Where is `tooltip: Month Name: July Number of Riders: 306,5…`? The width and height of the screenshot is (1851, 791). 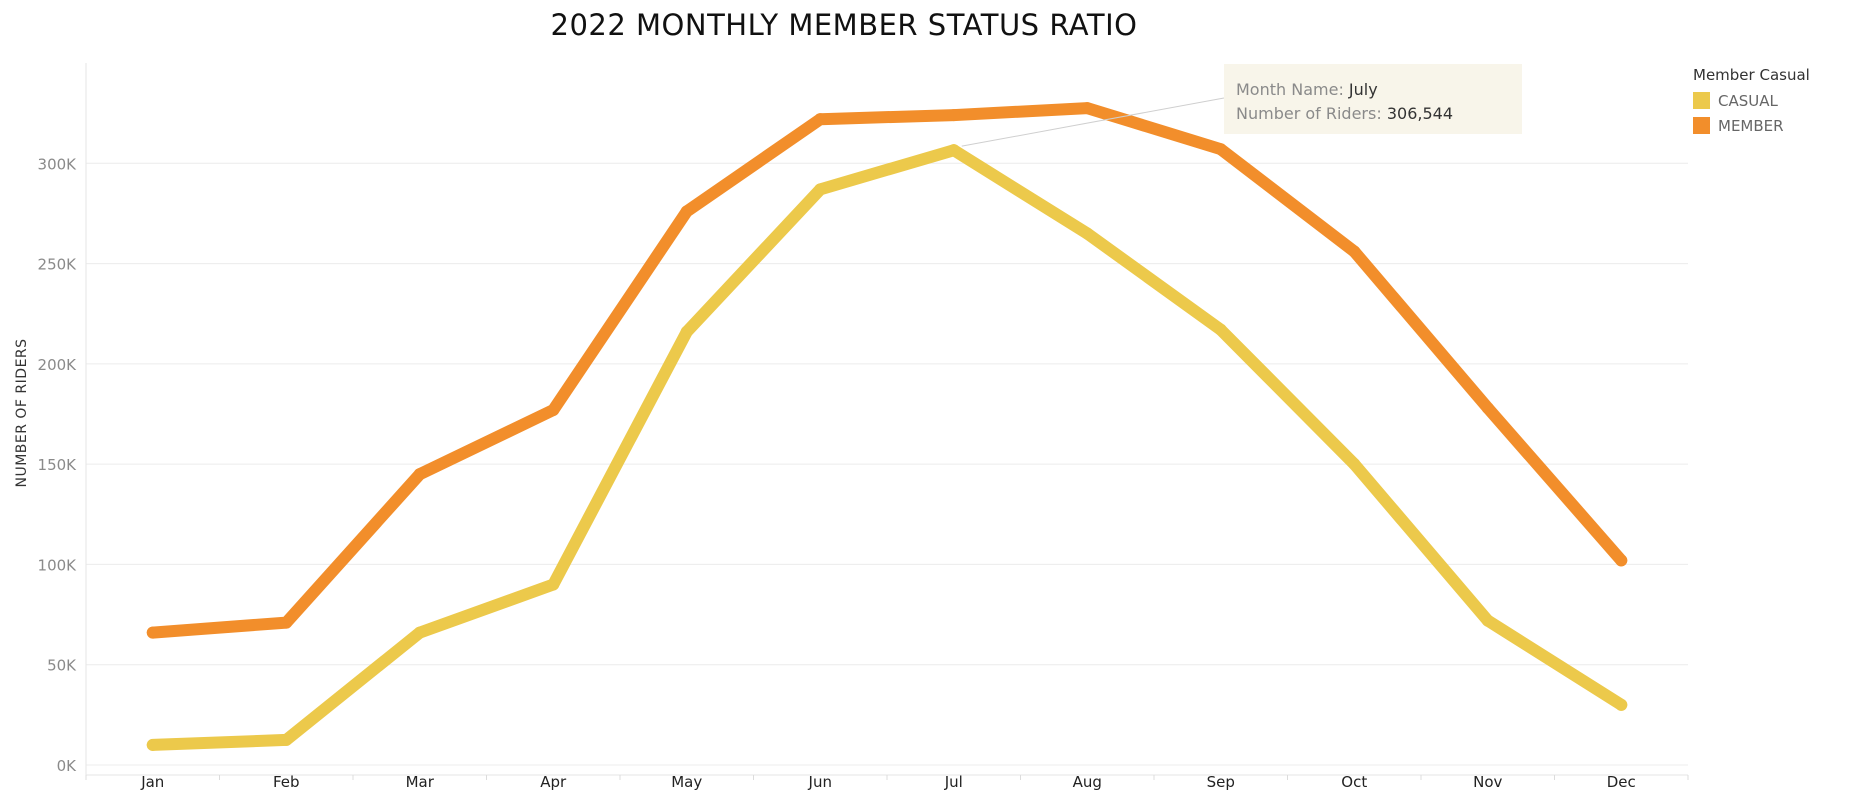 tooltip: Month Name: July Number of Riders: 306,5… is located at coordinates (1373, 99).